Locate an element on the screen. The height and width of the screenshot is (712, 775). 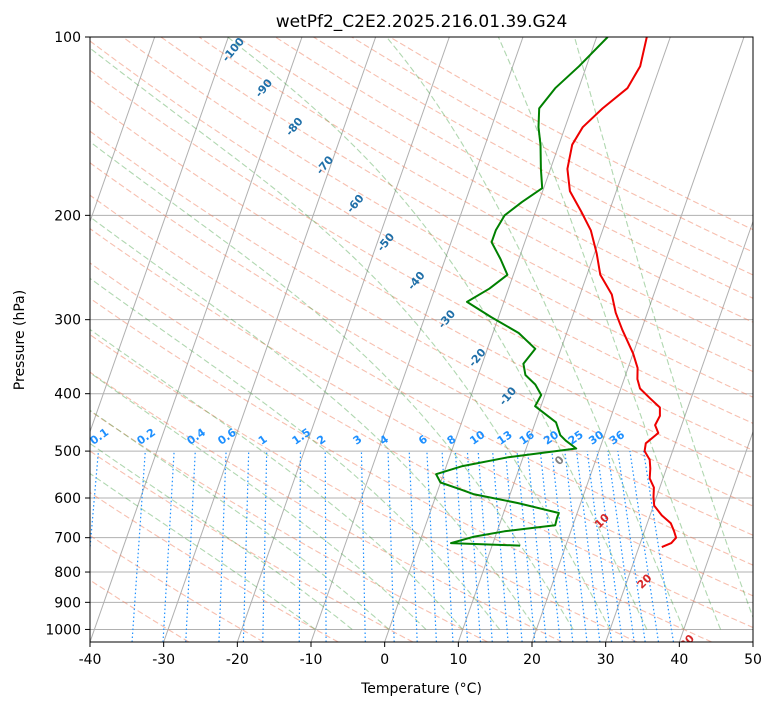
y-tick-label: 800 is located at coordinates (67, 573).